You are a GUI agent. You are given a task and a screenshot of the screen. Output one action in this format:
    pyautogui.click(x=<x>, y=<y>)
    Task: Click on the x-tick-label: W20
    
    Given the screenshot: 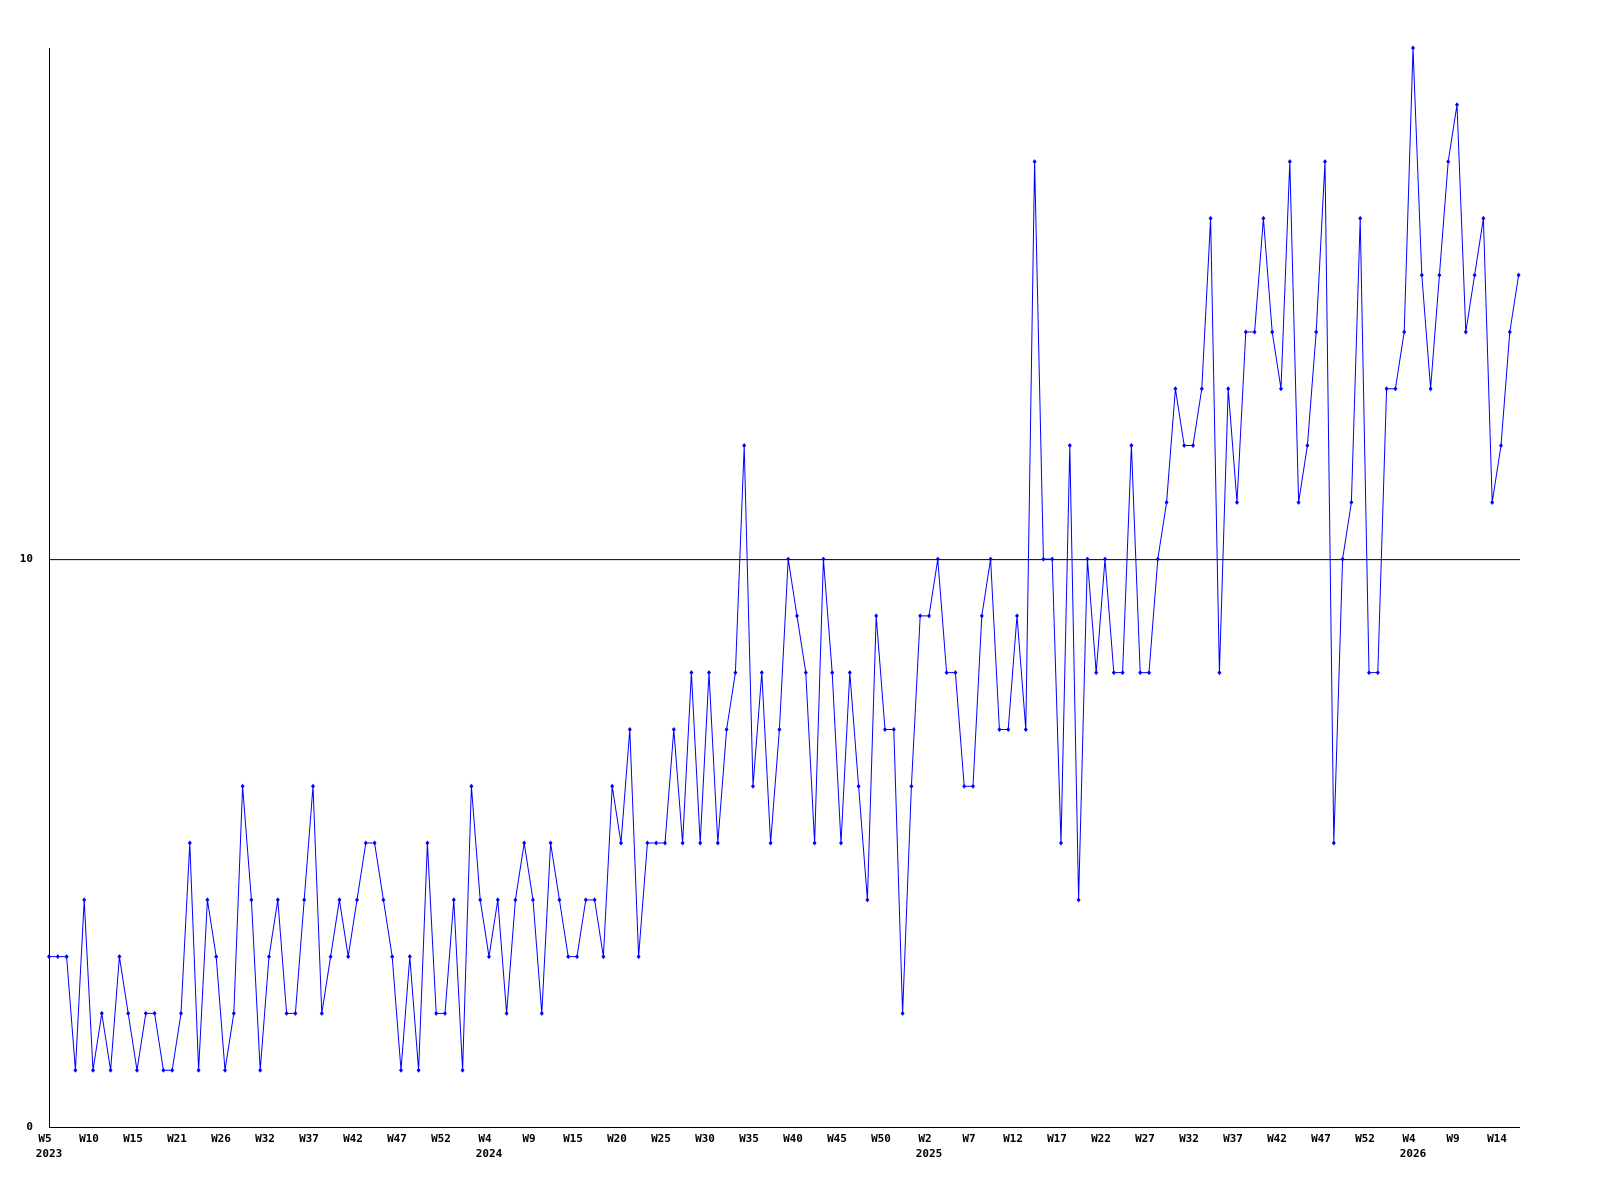 What is the action you would take?
    pyautogui.click(x=617, y=1138)
    